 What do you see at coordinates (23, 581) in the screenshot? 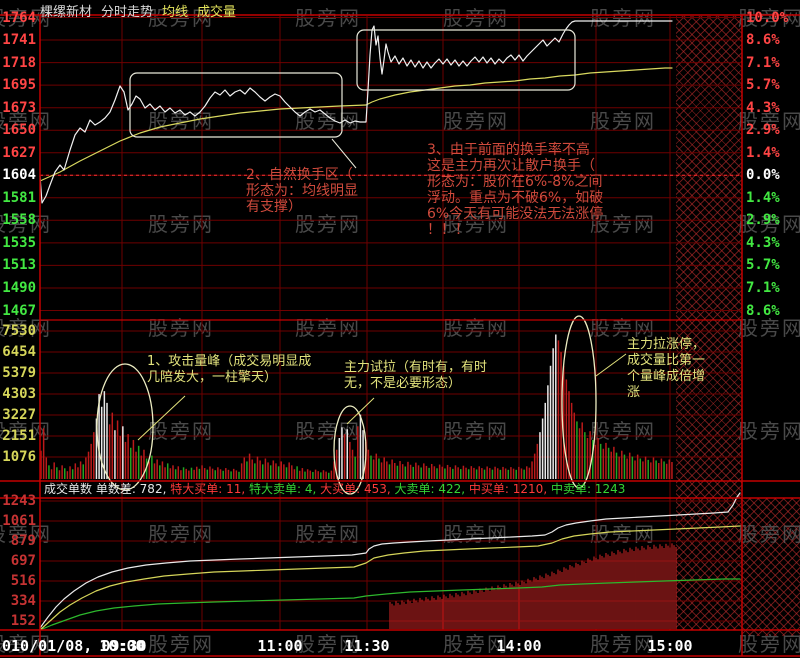
I see `order-axis-label: 516` at bounding box center [23, 581].